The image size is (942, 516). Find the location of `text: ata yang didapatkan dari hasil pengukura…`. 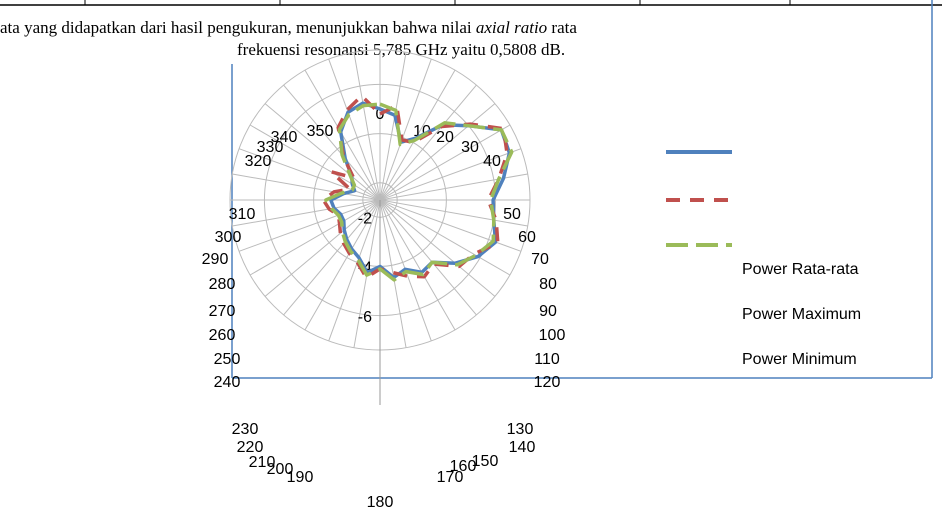

text: ata yang didapatkan dari hasil pengukura… is located at coordinates (238, 27).